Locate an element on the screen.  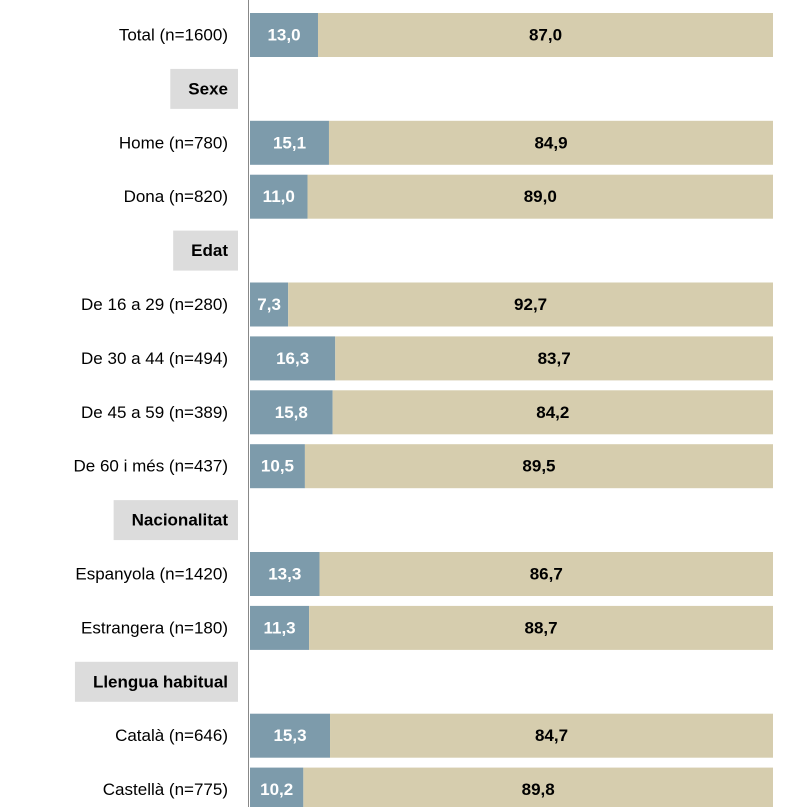
value-label: 89,5 is located at coordinates (538, 466).